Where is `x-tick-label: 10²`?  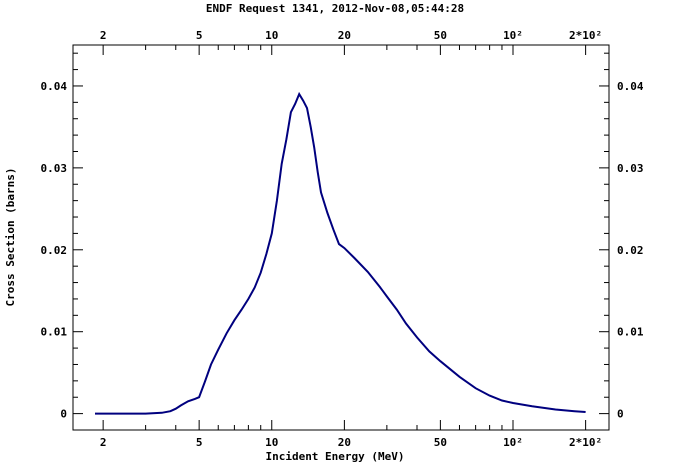 x-tick-label: 10² is located at coordinates (513, 442).